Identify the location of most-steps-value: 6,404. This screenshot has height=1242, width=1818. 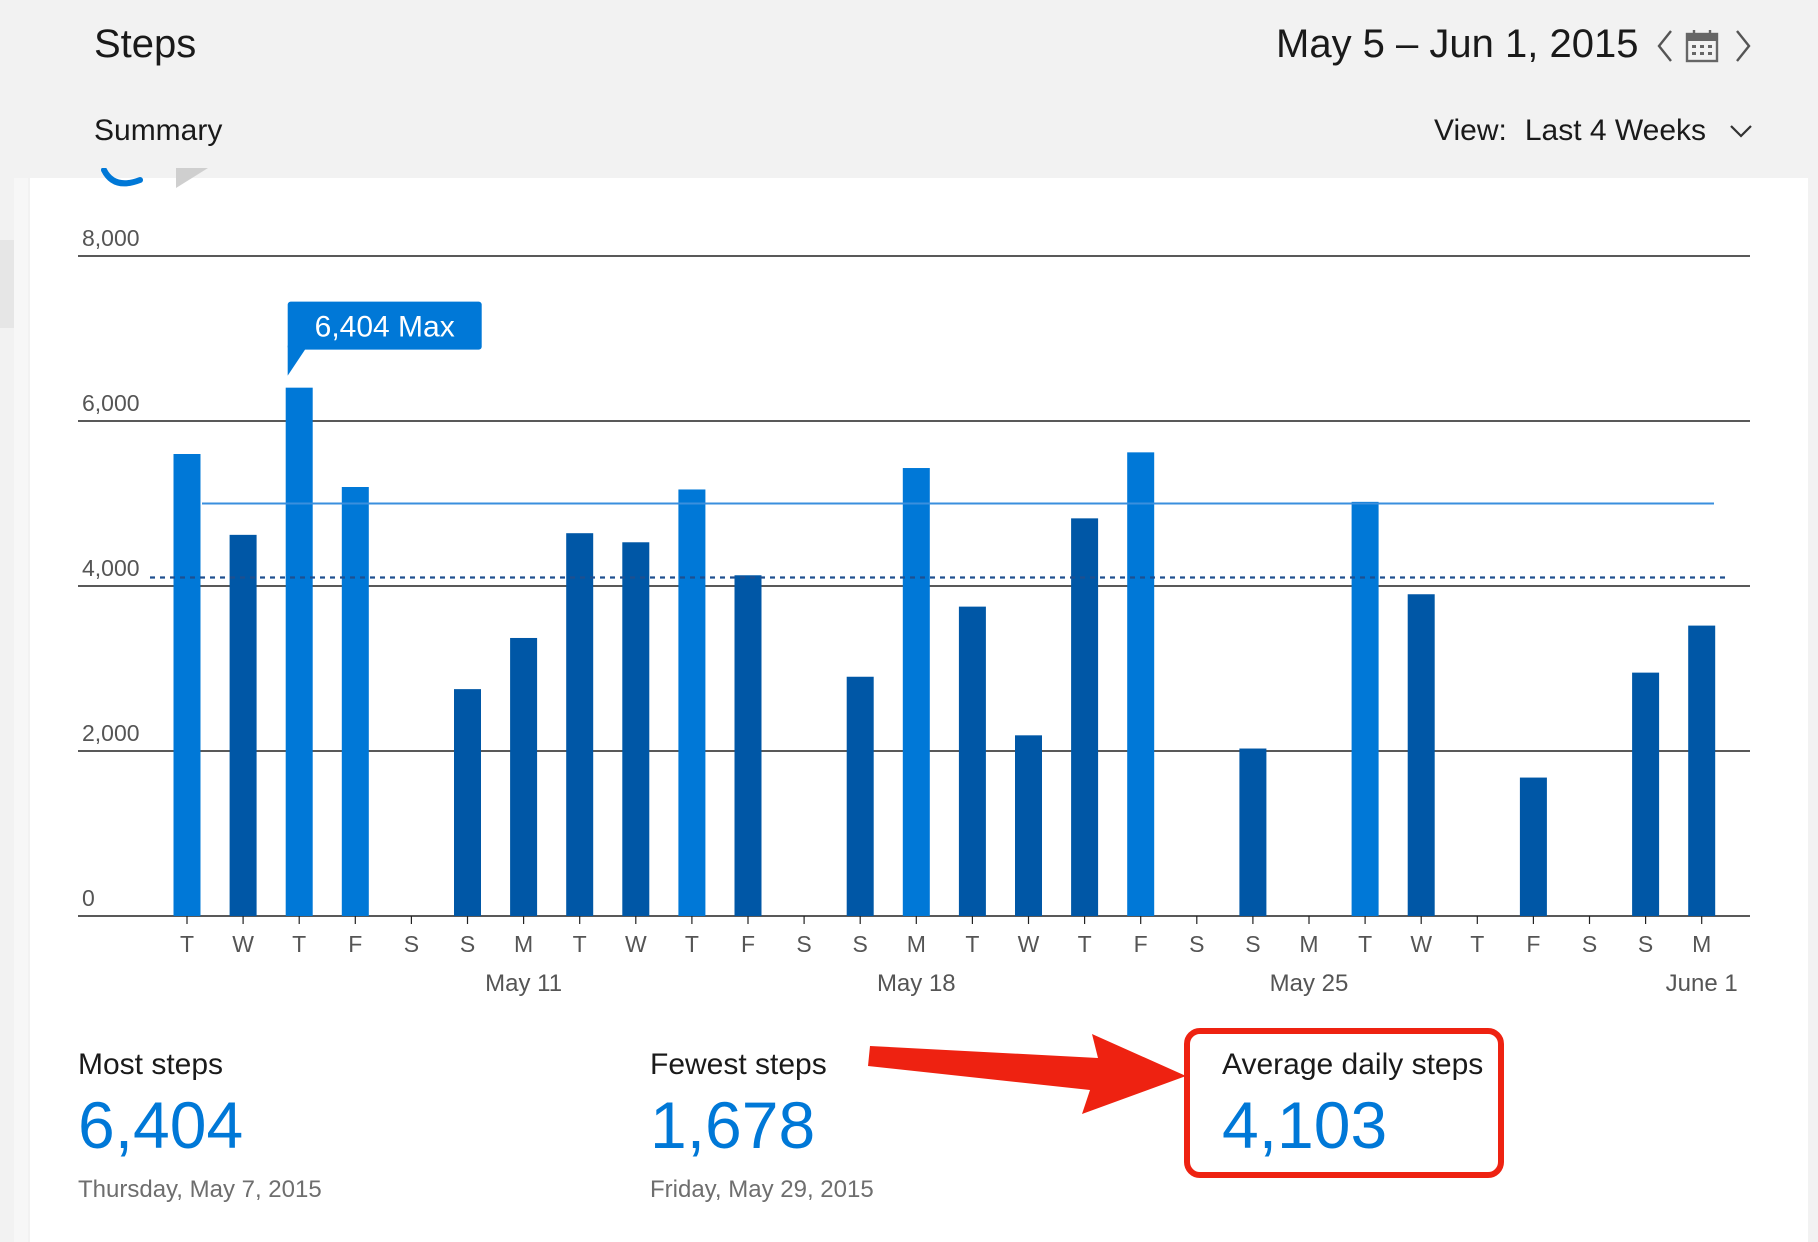
(161, 1125).